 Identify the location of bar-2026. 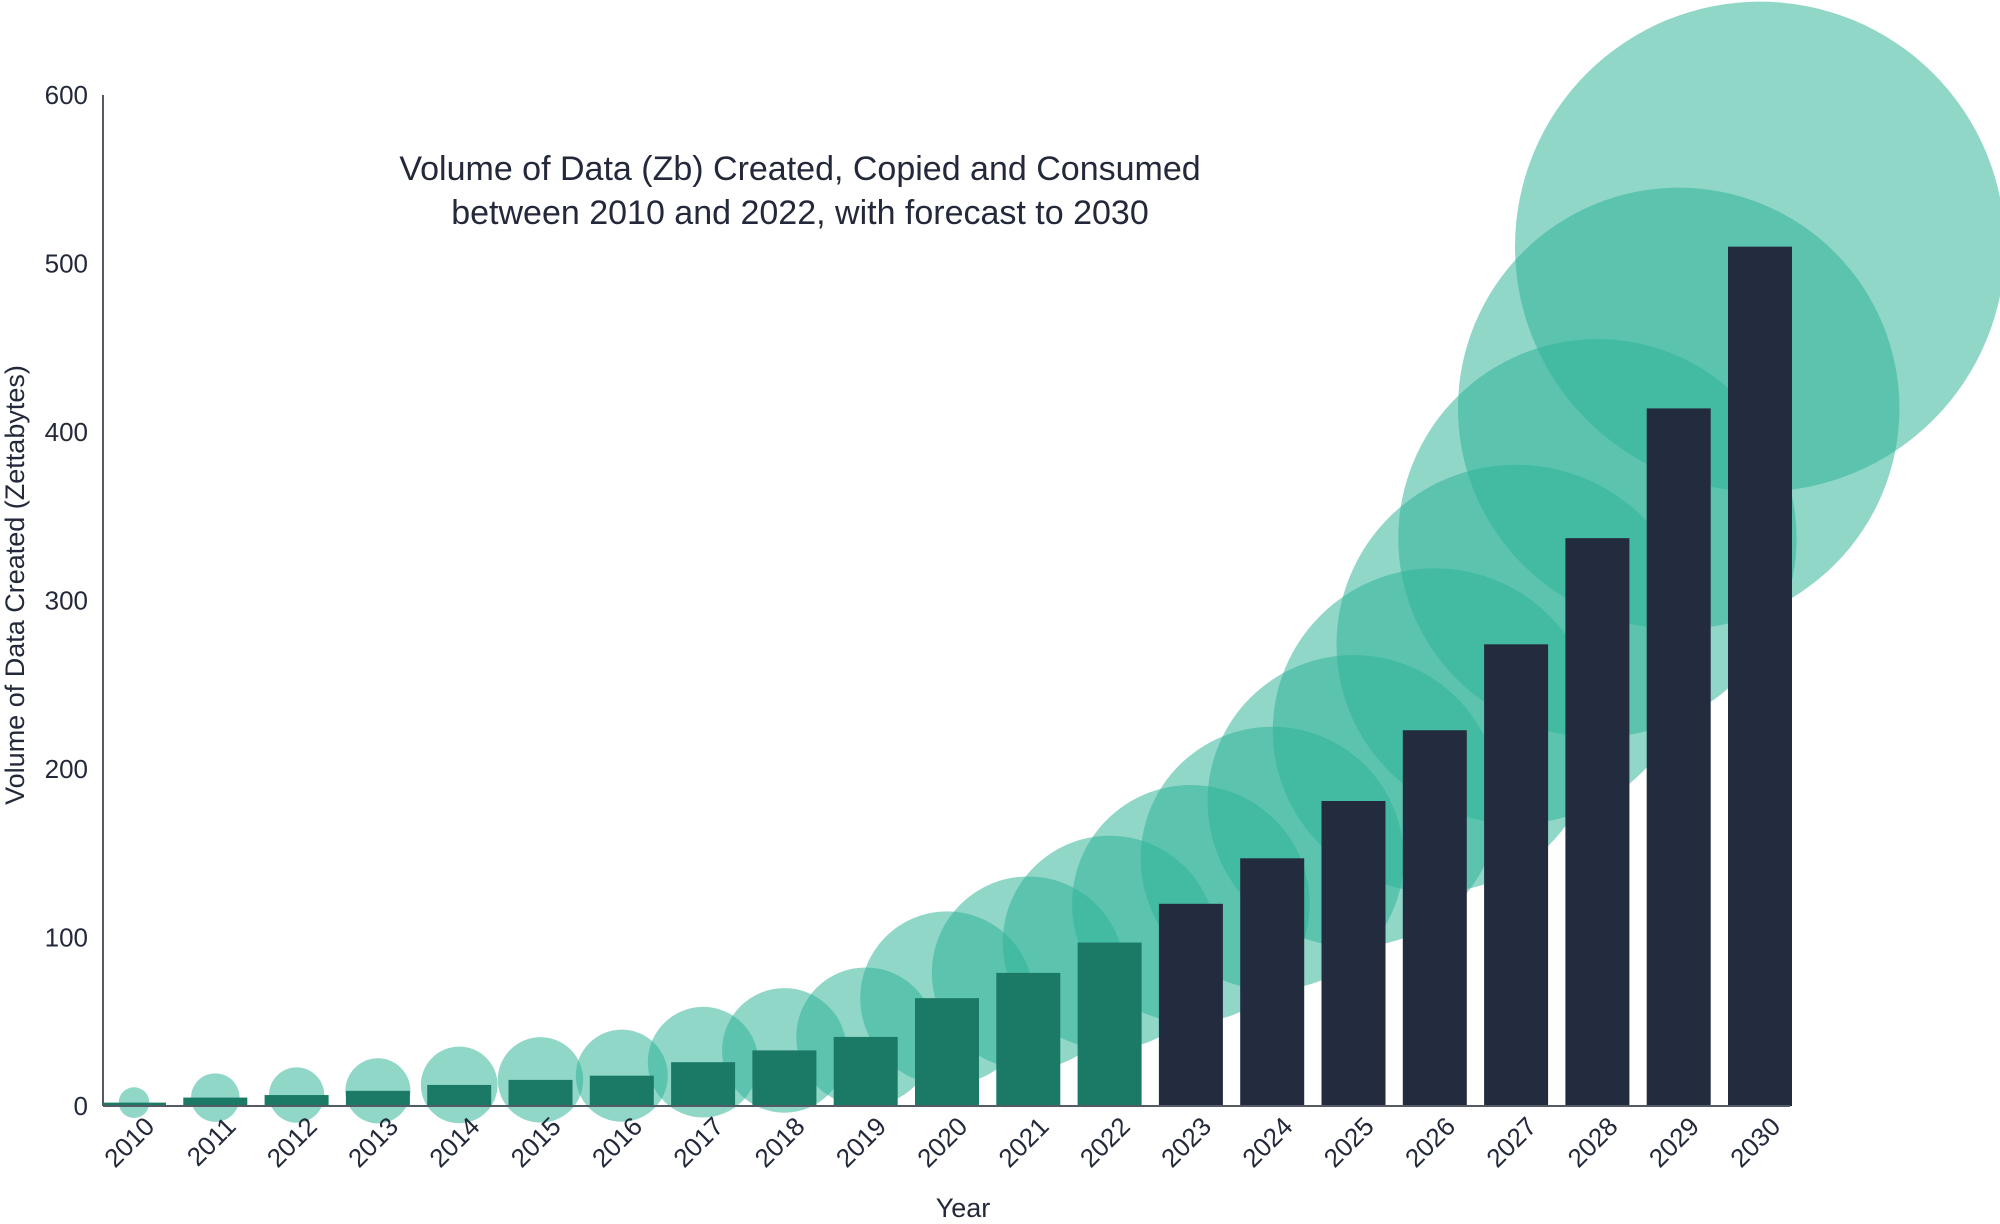
(1434, 918).